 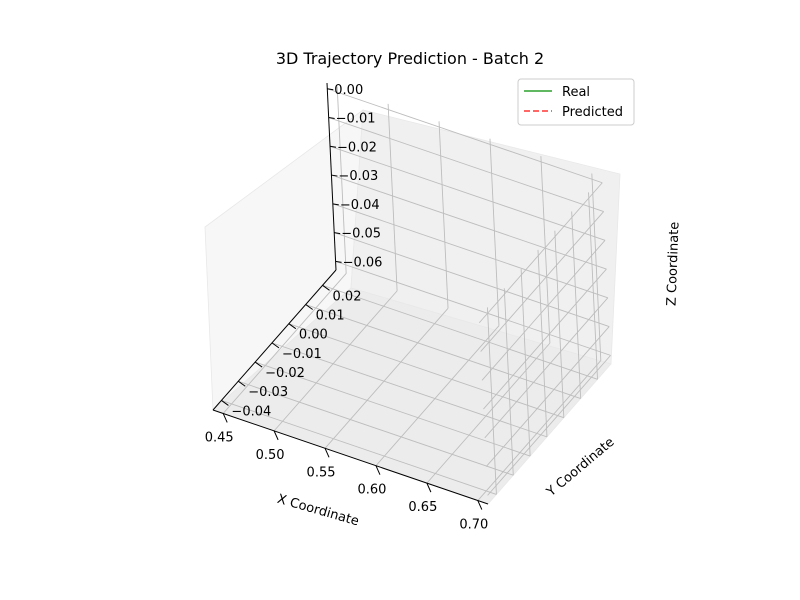 What do you see at coordinates (473, 525) in the screenshot?
I see `x-tick-label: 0.70` at bounding box center [473, 525].